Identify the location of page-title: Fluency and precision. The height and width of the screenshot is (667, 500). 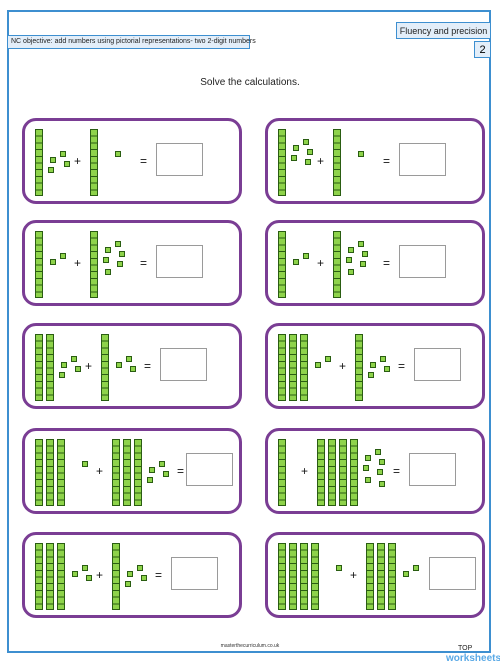
(443, 30).